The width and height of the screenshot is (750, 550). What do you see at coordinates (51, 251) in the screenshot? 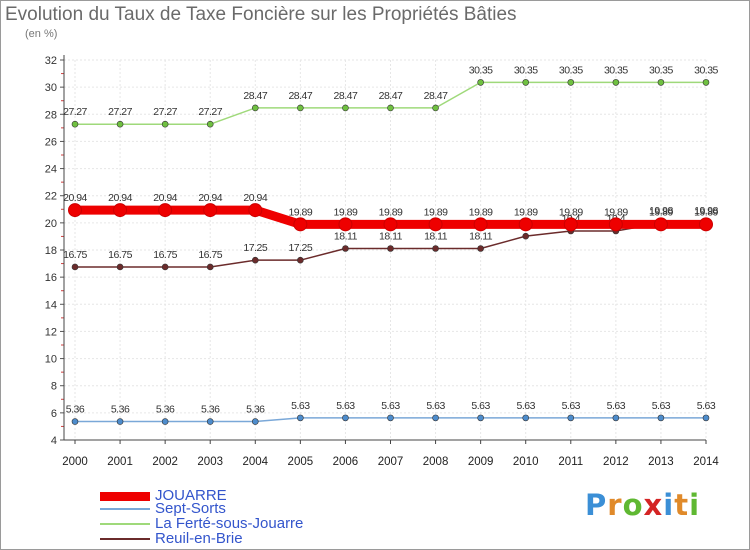
I see `y-tick-label: 18` at bounding box center [51, 251].